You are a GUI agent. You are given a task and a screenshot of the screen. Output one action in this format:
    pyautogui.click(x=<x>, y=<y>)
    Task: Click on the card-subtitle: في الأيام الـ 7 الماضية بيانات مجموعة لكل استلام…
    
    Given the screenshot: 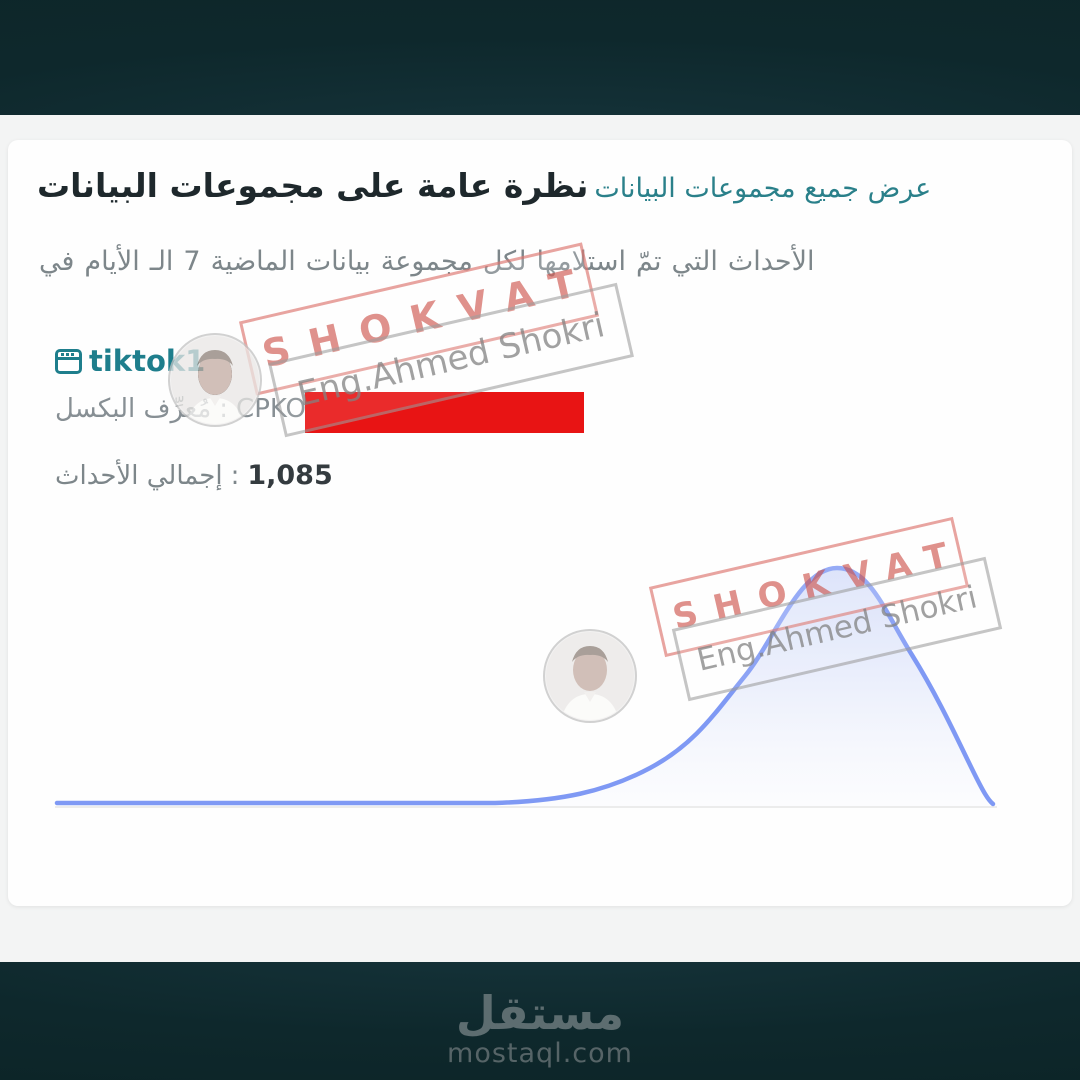 What is the action you would take?
    pyautogui.click(x=534, y=261)
    